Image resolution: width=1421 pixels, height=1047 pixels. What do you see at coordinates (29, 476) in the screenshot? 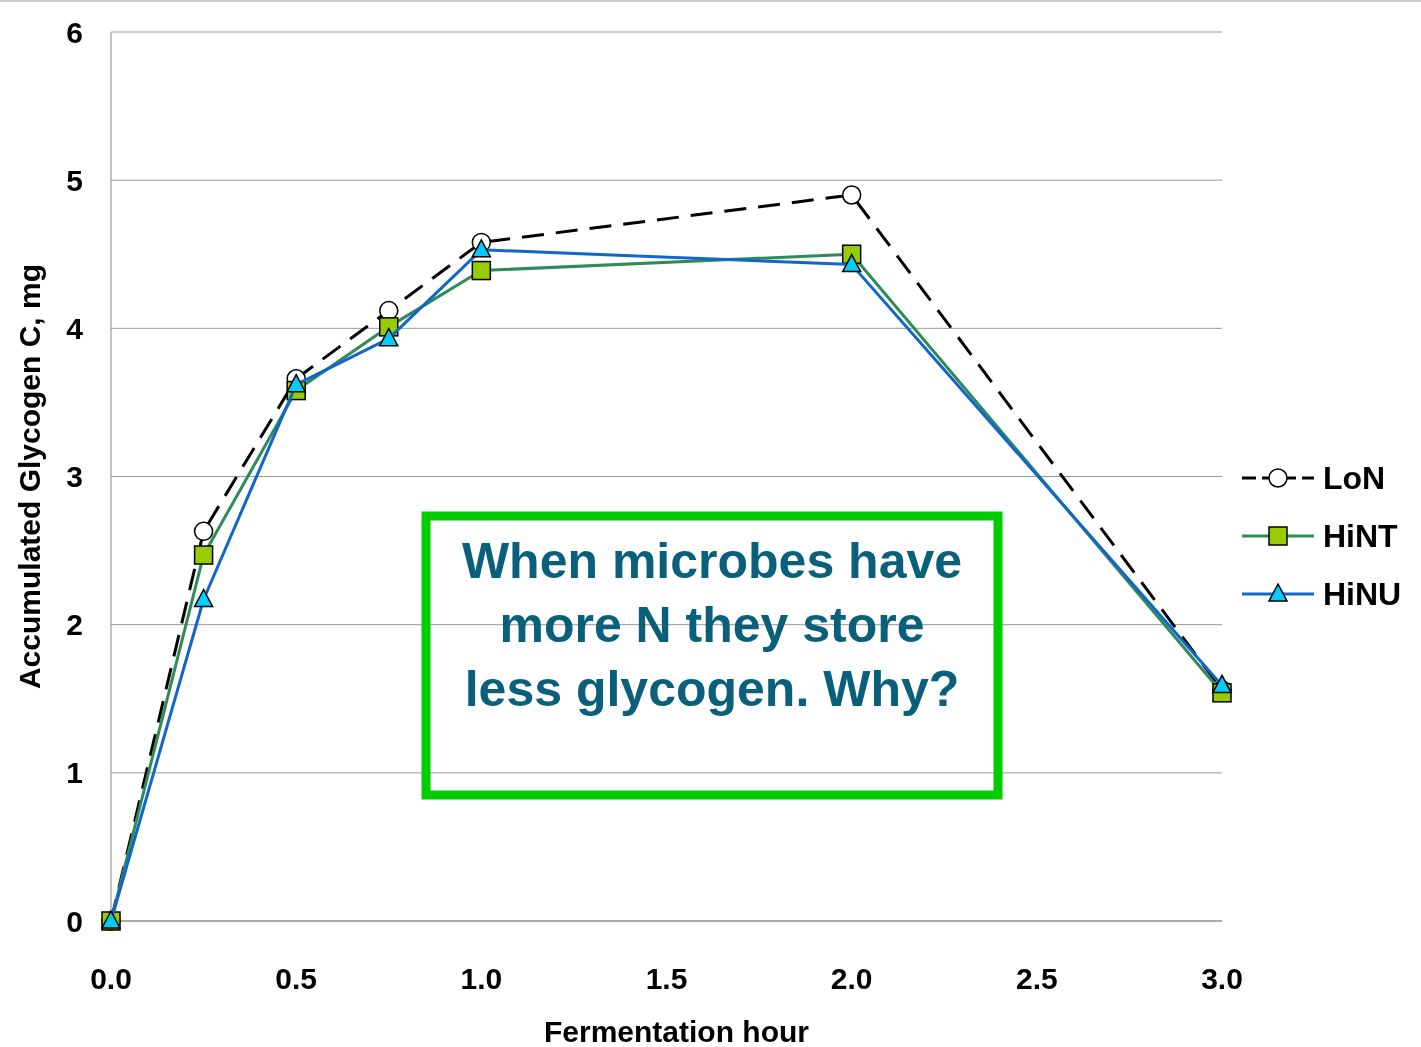
I see `y-axis-title: Accumulated Glycogen C, mg` at bounding box center [29, 476].